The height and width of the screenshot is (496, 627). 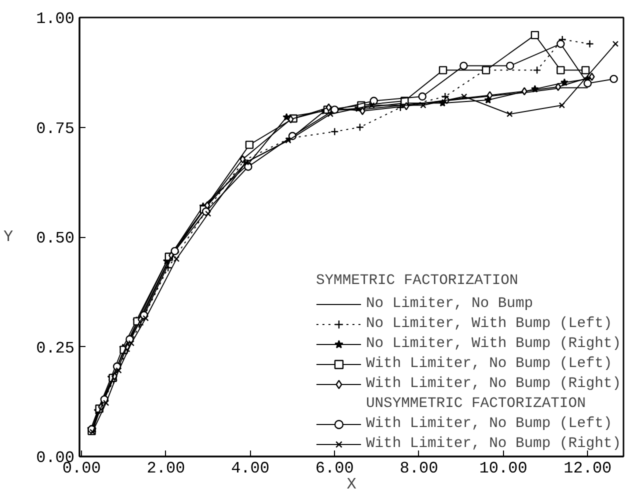 I want to click on legend-label: No Limiter, No Bump, so click(x=450, y=304).